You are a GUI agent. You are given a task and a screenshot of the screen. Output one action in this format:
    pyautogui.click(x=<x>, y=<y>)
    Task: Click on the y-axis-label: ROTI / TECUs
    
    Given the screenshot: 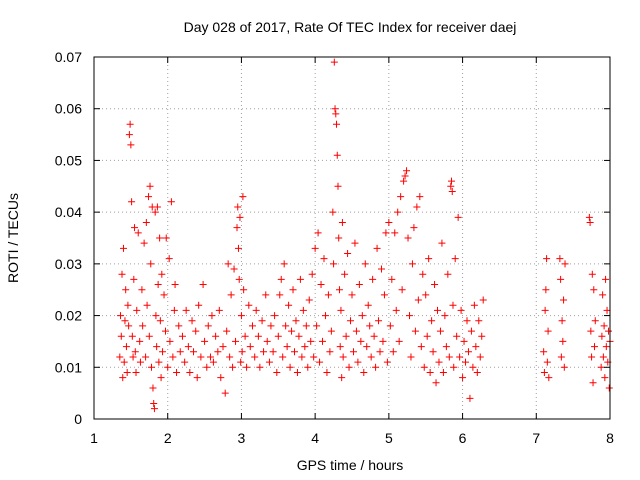 What is the action you would take?
    pyautogui.click(x=13, y=238)
    